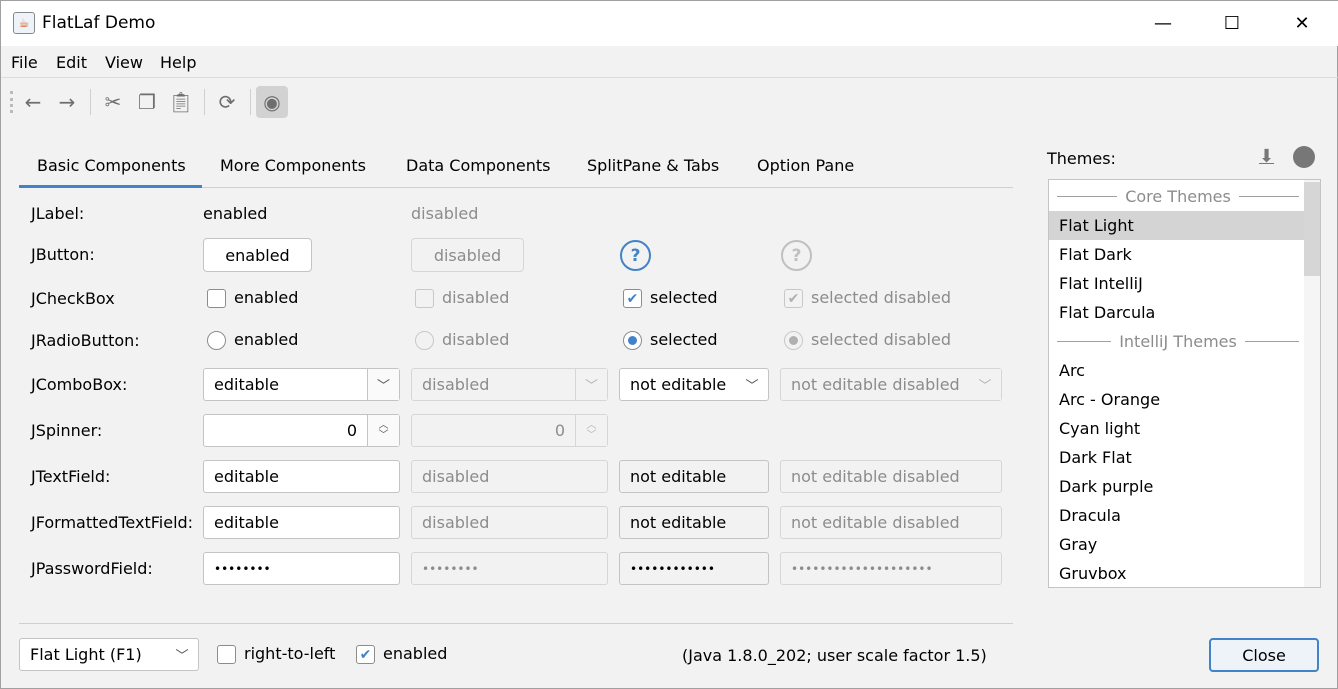 The width and height of the screenshot is (1338, 689). What do you see at coordinates (1177, 225) in the screenshot?
I see `theme-item: Flat Light` at bounding box center [1177, 225].